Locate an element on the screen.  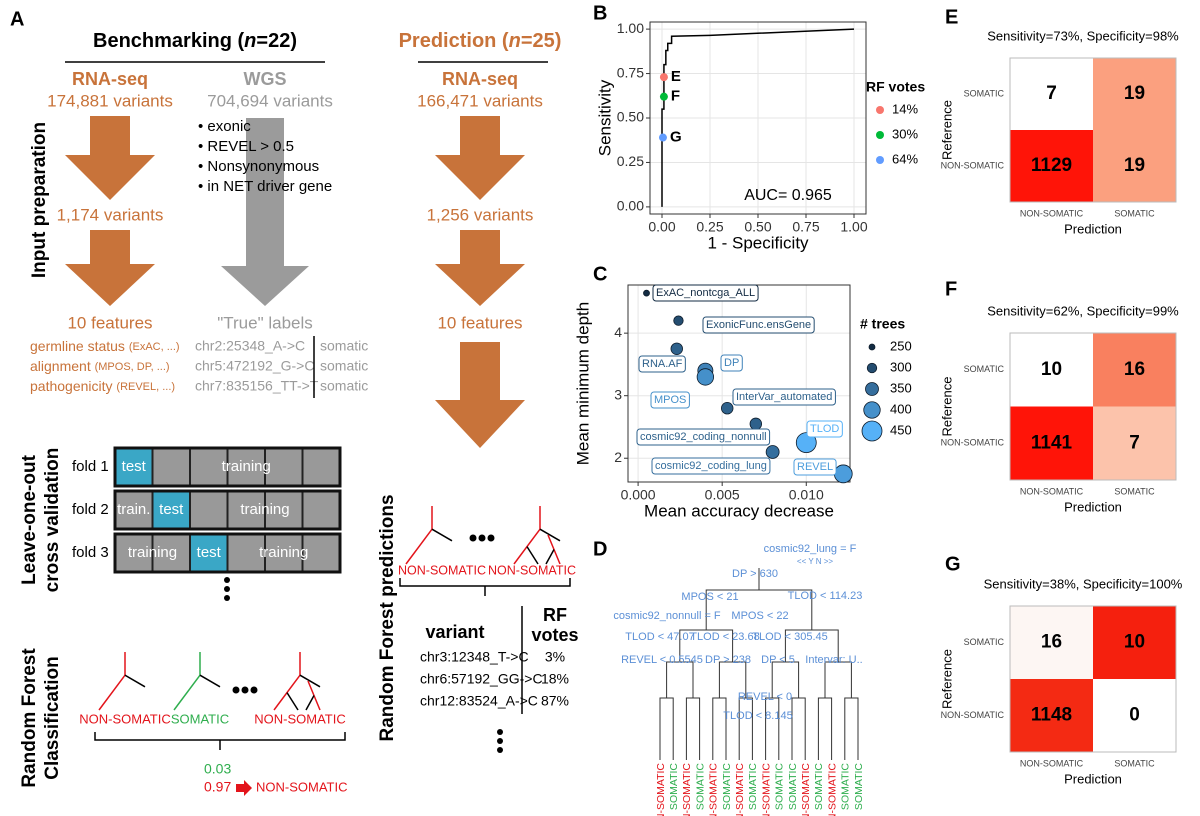
y-axis-label: Reference is located at coordinates (946, 679).